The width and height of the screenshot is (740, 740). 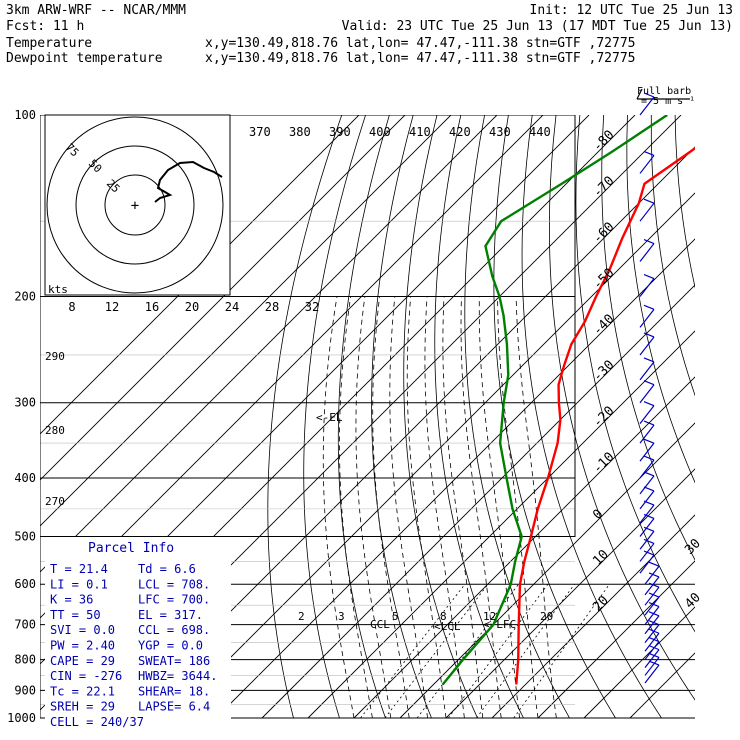 I want to click on isotherm-label: 30, so click(x=693, y=547).